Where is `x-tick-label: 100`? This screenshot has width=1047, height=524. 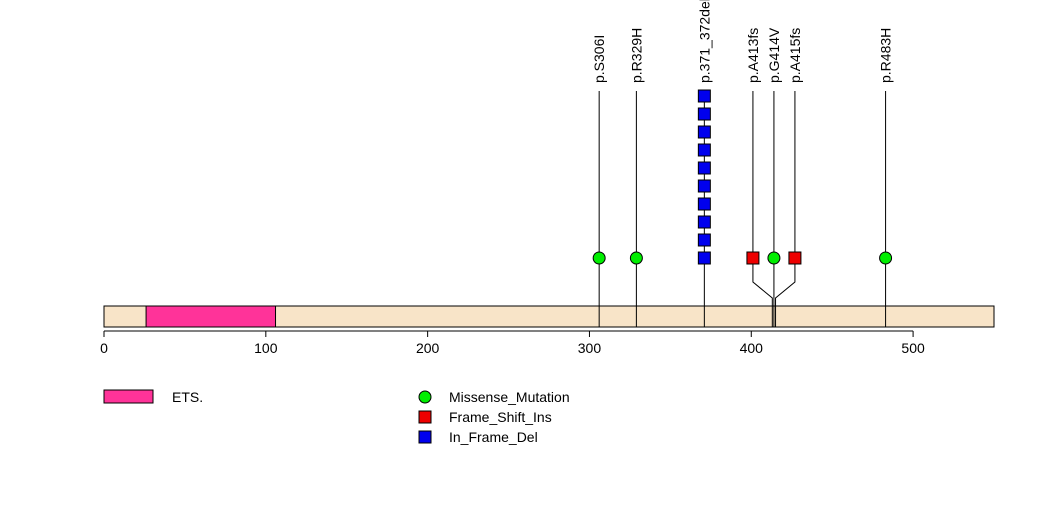
x-tick-label: 100 is located at coordinates (266, 348).